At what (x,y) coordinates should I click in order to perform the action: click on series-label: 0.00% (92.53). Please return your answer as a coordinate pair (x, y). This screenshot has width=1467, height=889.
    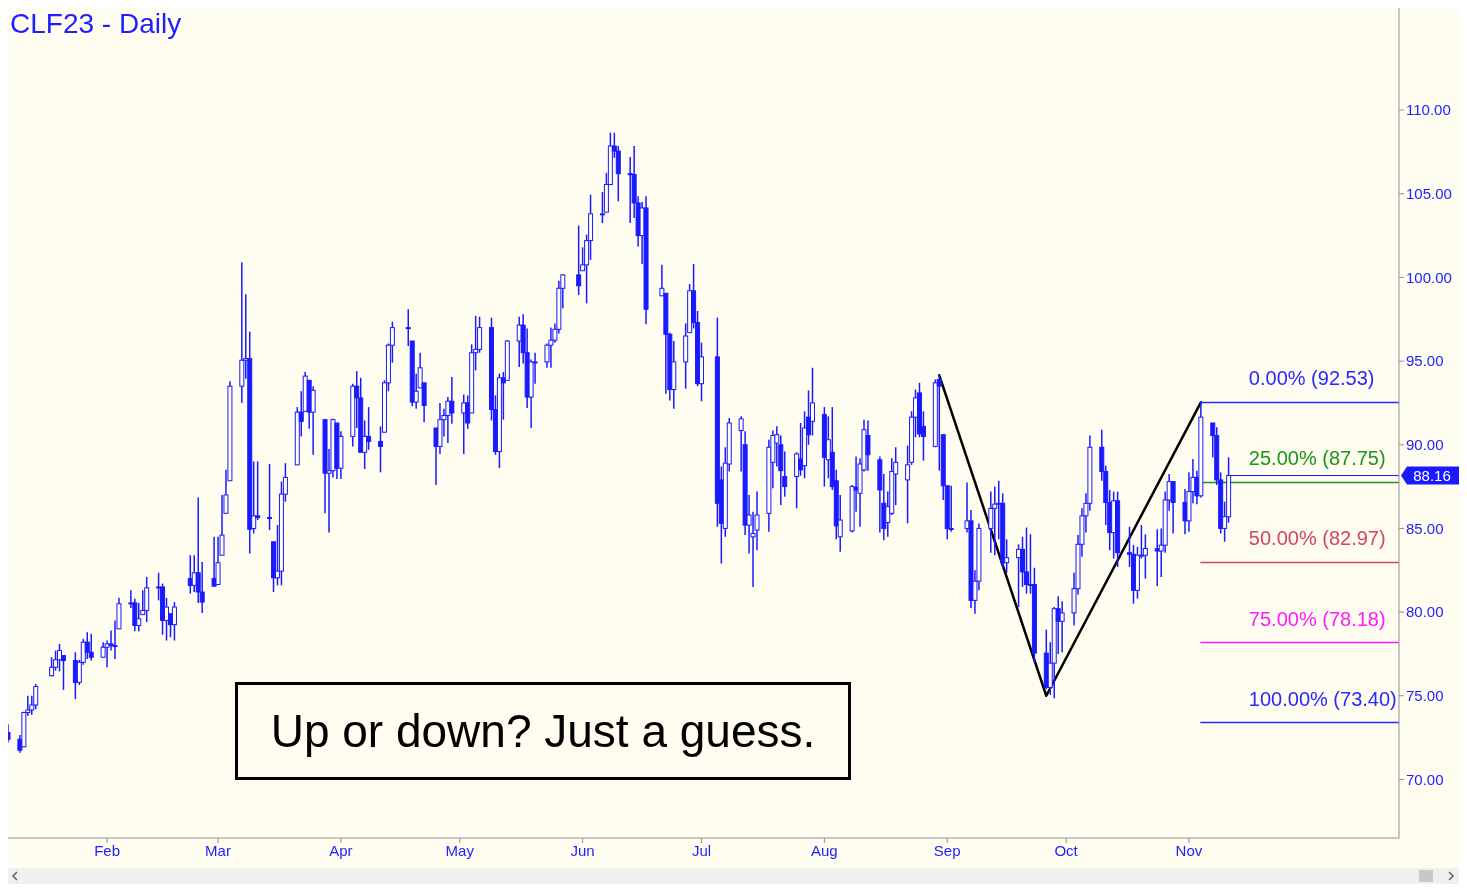
    Looking at the image, I should click on (1311, 378).